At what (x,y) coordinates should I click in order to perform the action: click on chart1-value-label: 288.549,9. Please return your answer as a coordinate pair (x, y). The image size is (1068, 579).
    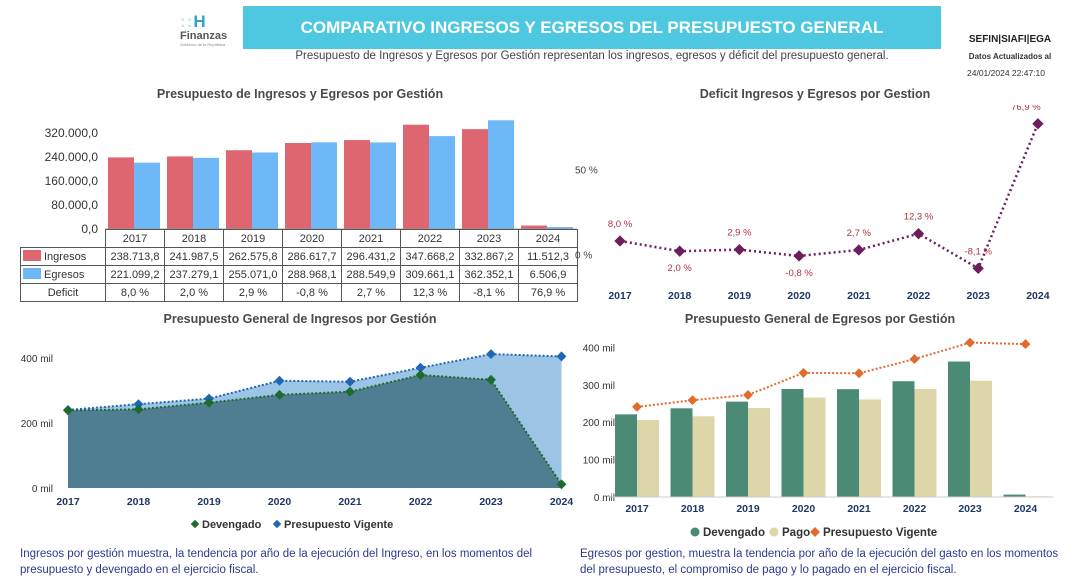
    Looking at the image, I should click on (371, 274).